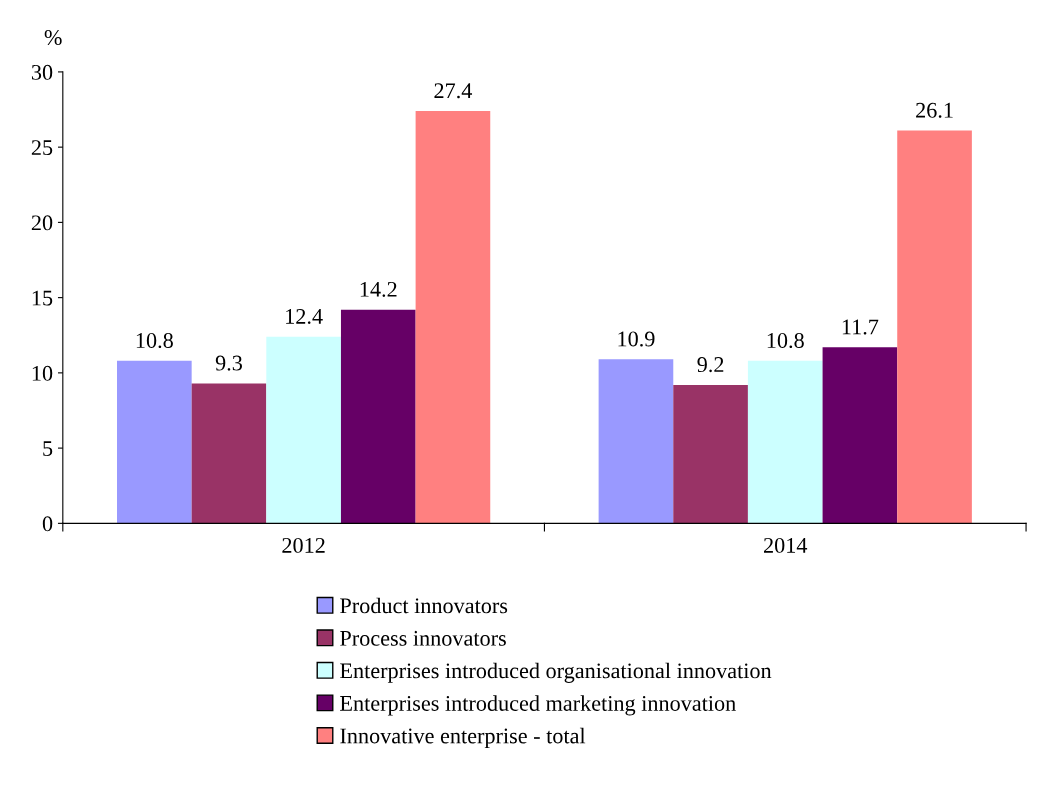  Describe the element at coordinates (860, 327) in the screenshot. I see `data-label: 11.7` at that location.